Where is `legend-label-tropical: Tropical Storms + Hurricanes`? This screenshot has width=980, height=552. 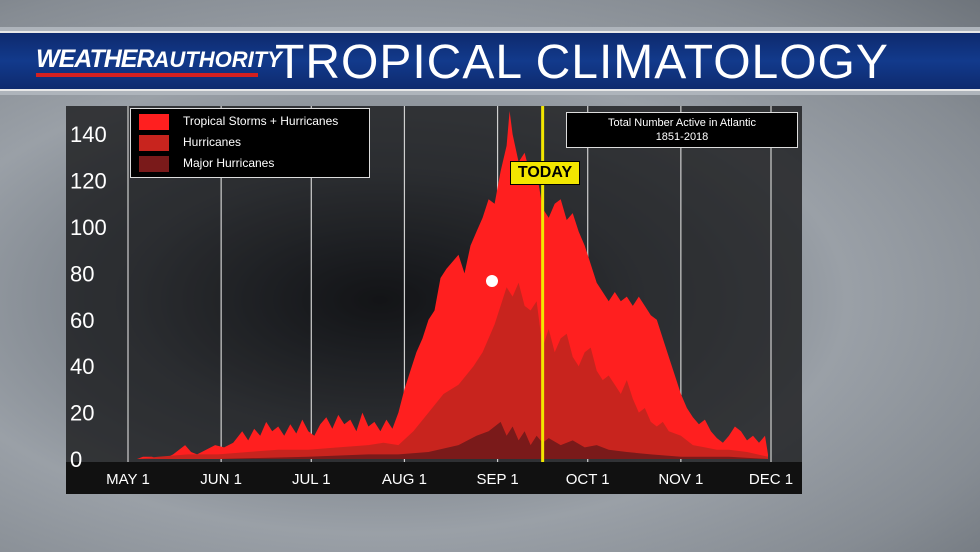
legend-label-tropical: Tropical Storms + Hurricanes is located at coordinates (261, 121).